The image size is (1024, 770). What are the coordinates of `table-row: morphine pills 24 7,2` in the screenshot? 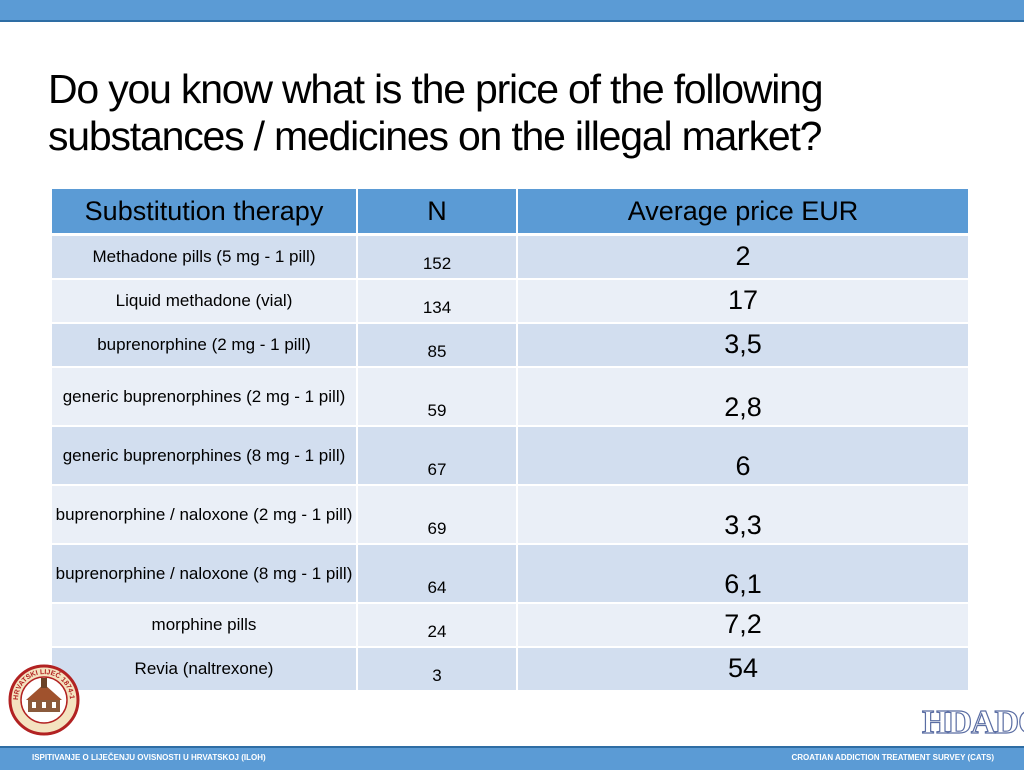 It's located at (510, 626).